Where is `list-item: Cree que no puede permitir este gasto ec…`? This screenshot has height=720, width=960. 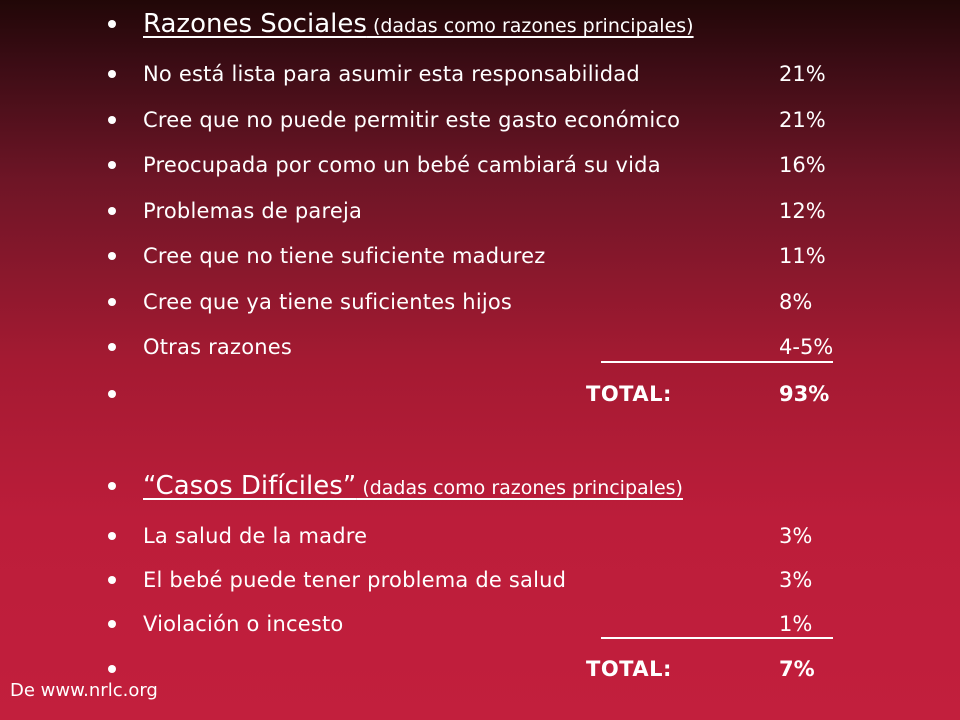
list-item: Cree que no puede permitir este gasto ec… is located at coordinates (480, 120).